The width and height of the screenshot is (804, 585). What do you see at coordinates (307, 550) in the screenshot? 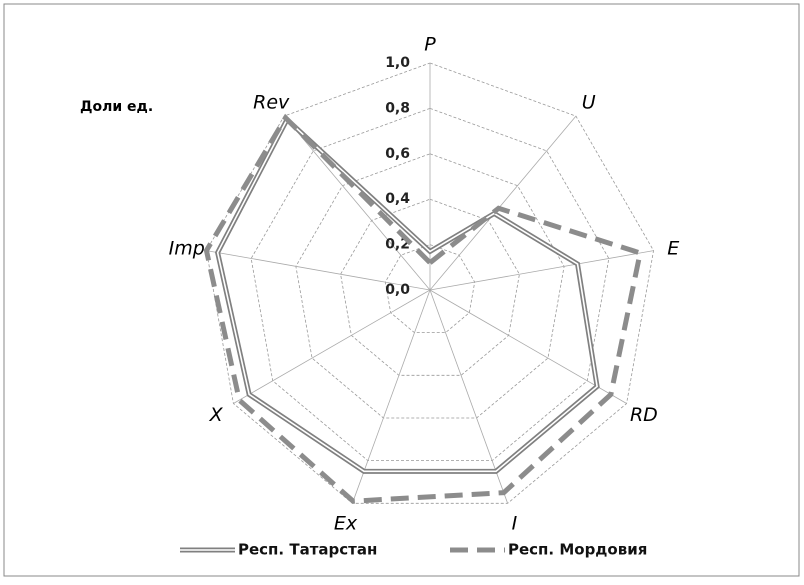
I see `legend-label: Респ. Татарстан` at bounding box center [307, 550].